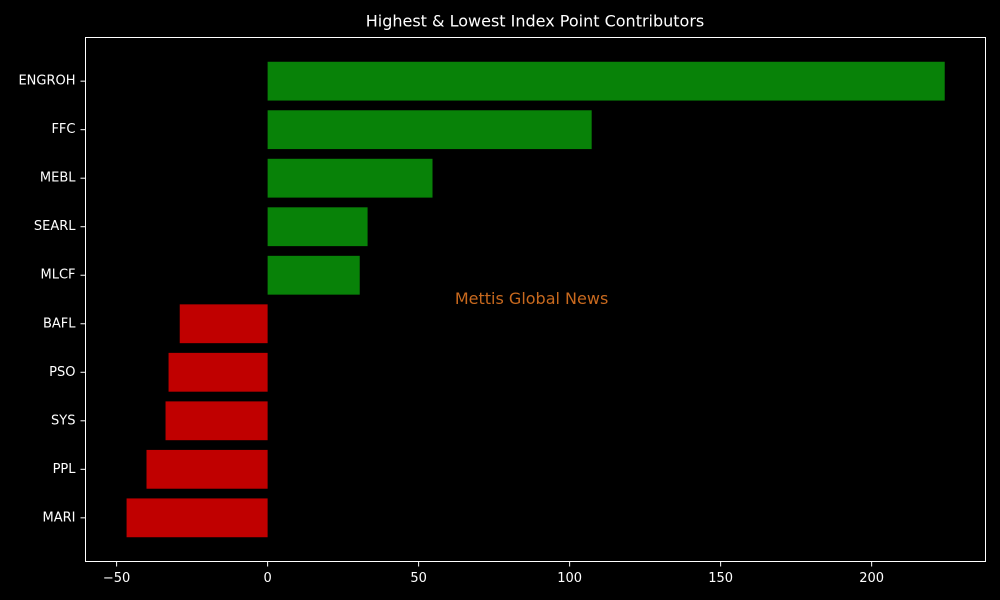 The image size is (1000, 600). Describe the element at coordinates (59, 517) in the screenshot. I see `y-tick-label: MARI` at that location.